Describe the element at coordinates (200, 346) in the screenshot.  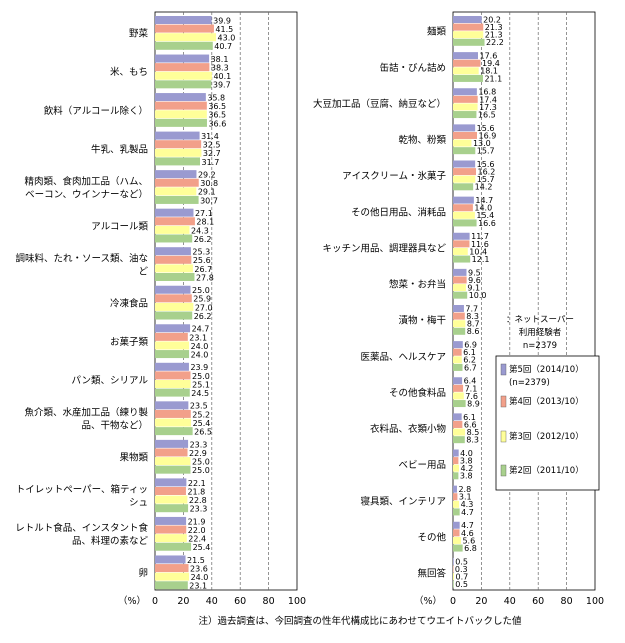
I see `value-label-0-8-2: 24.0` at that location.